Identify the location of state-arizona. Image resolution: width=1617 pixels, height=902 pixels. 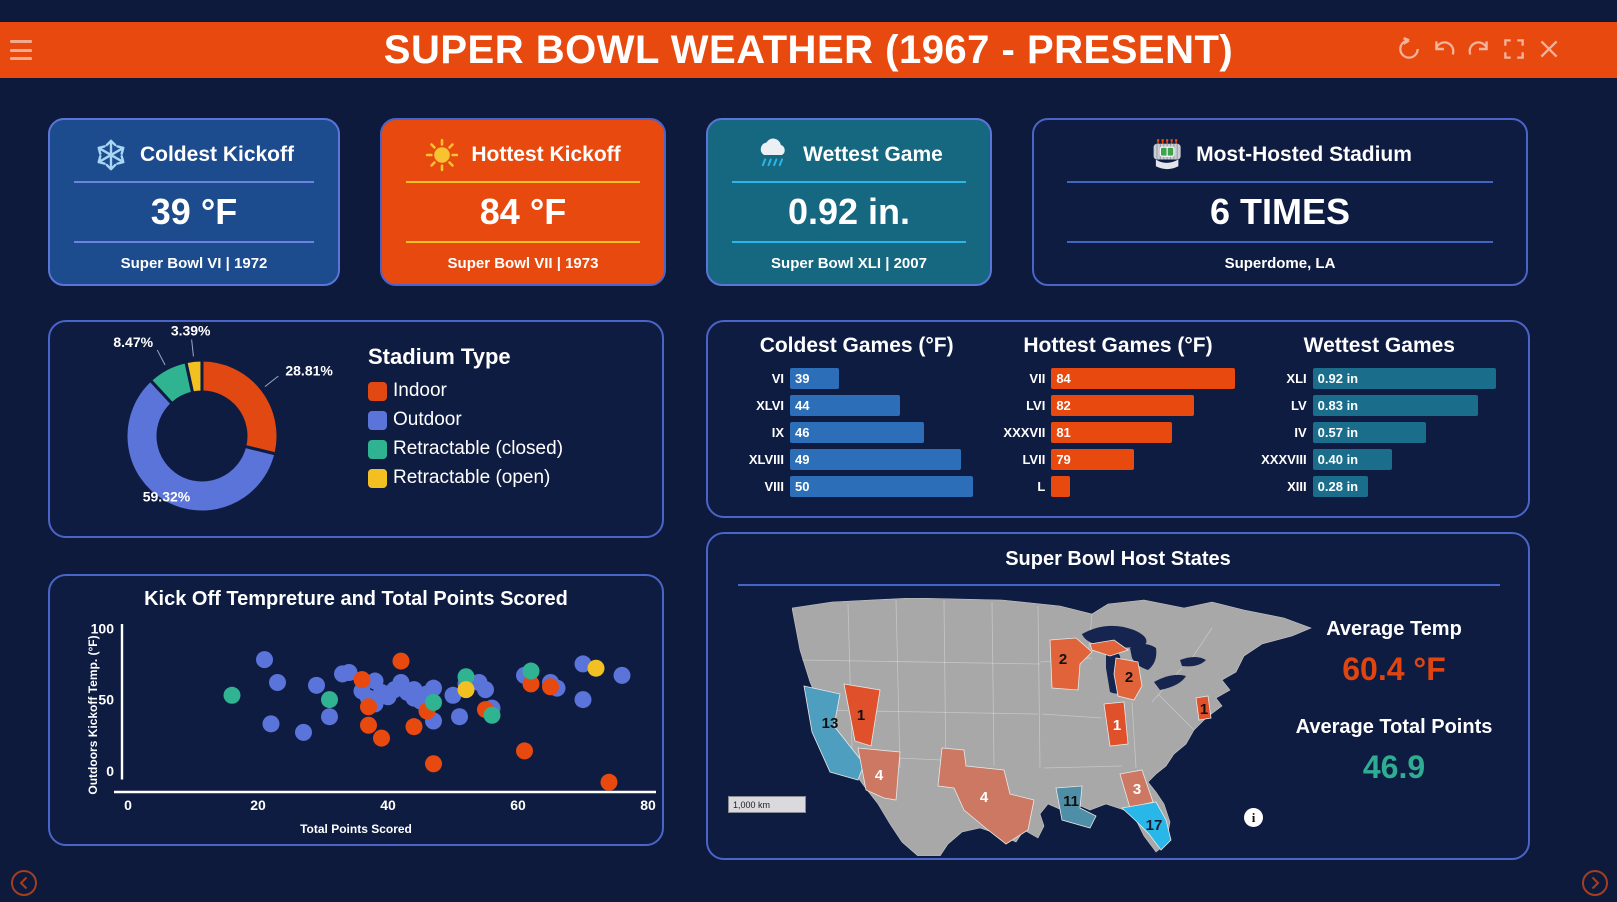
(879, 774).